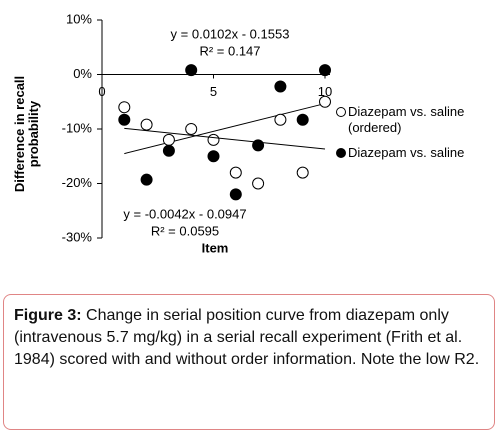  I want to click on caption-label: Figure 3:, so click(48, 315).